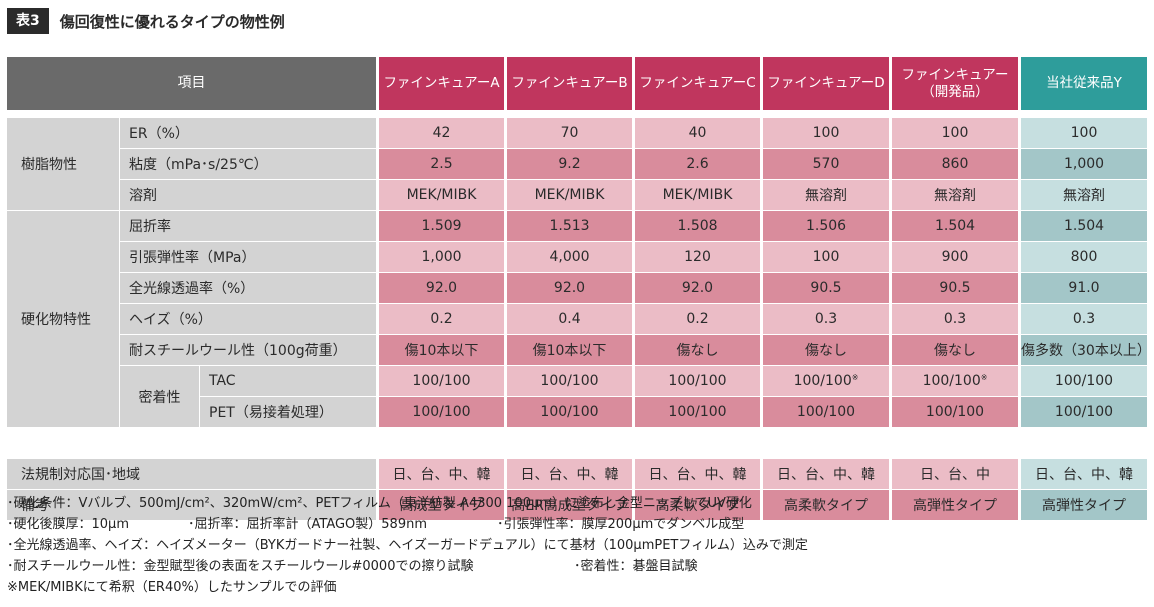  I want to click on table-row: 溶剤 MEK/MIBK MEK/MIBK MEK/MIBK 無溶剤 無溶剤 無溶剤, so click(577, 194).